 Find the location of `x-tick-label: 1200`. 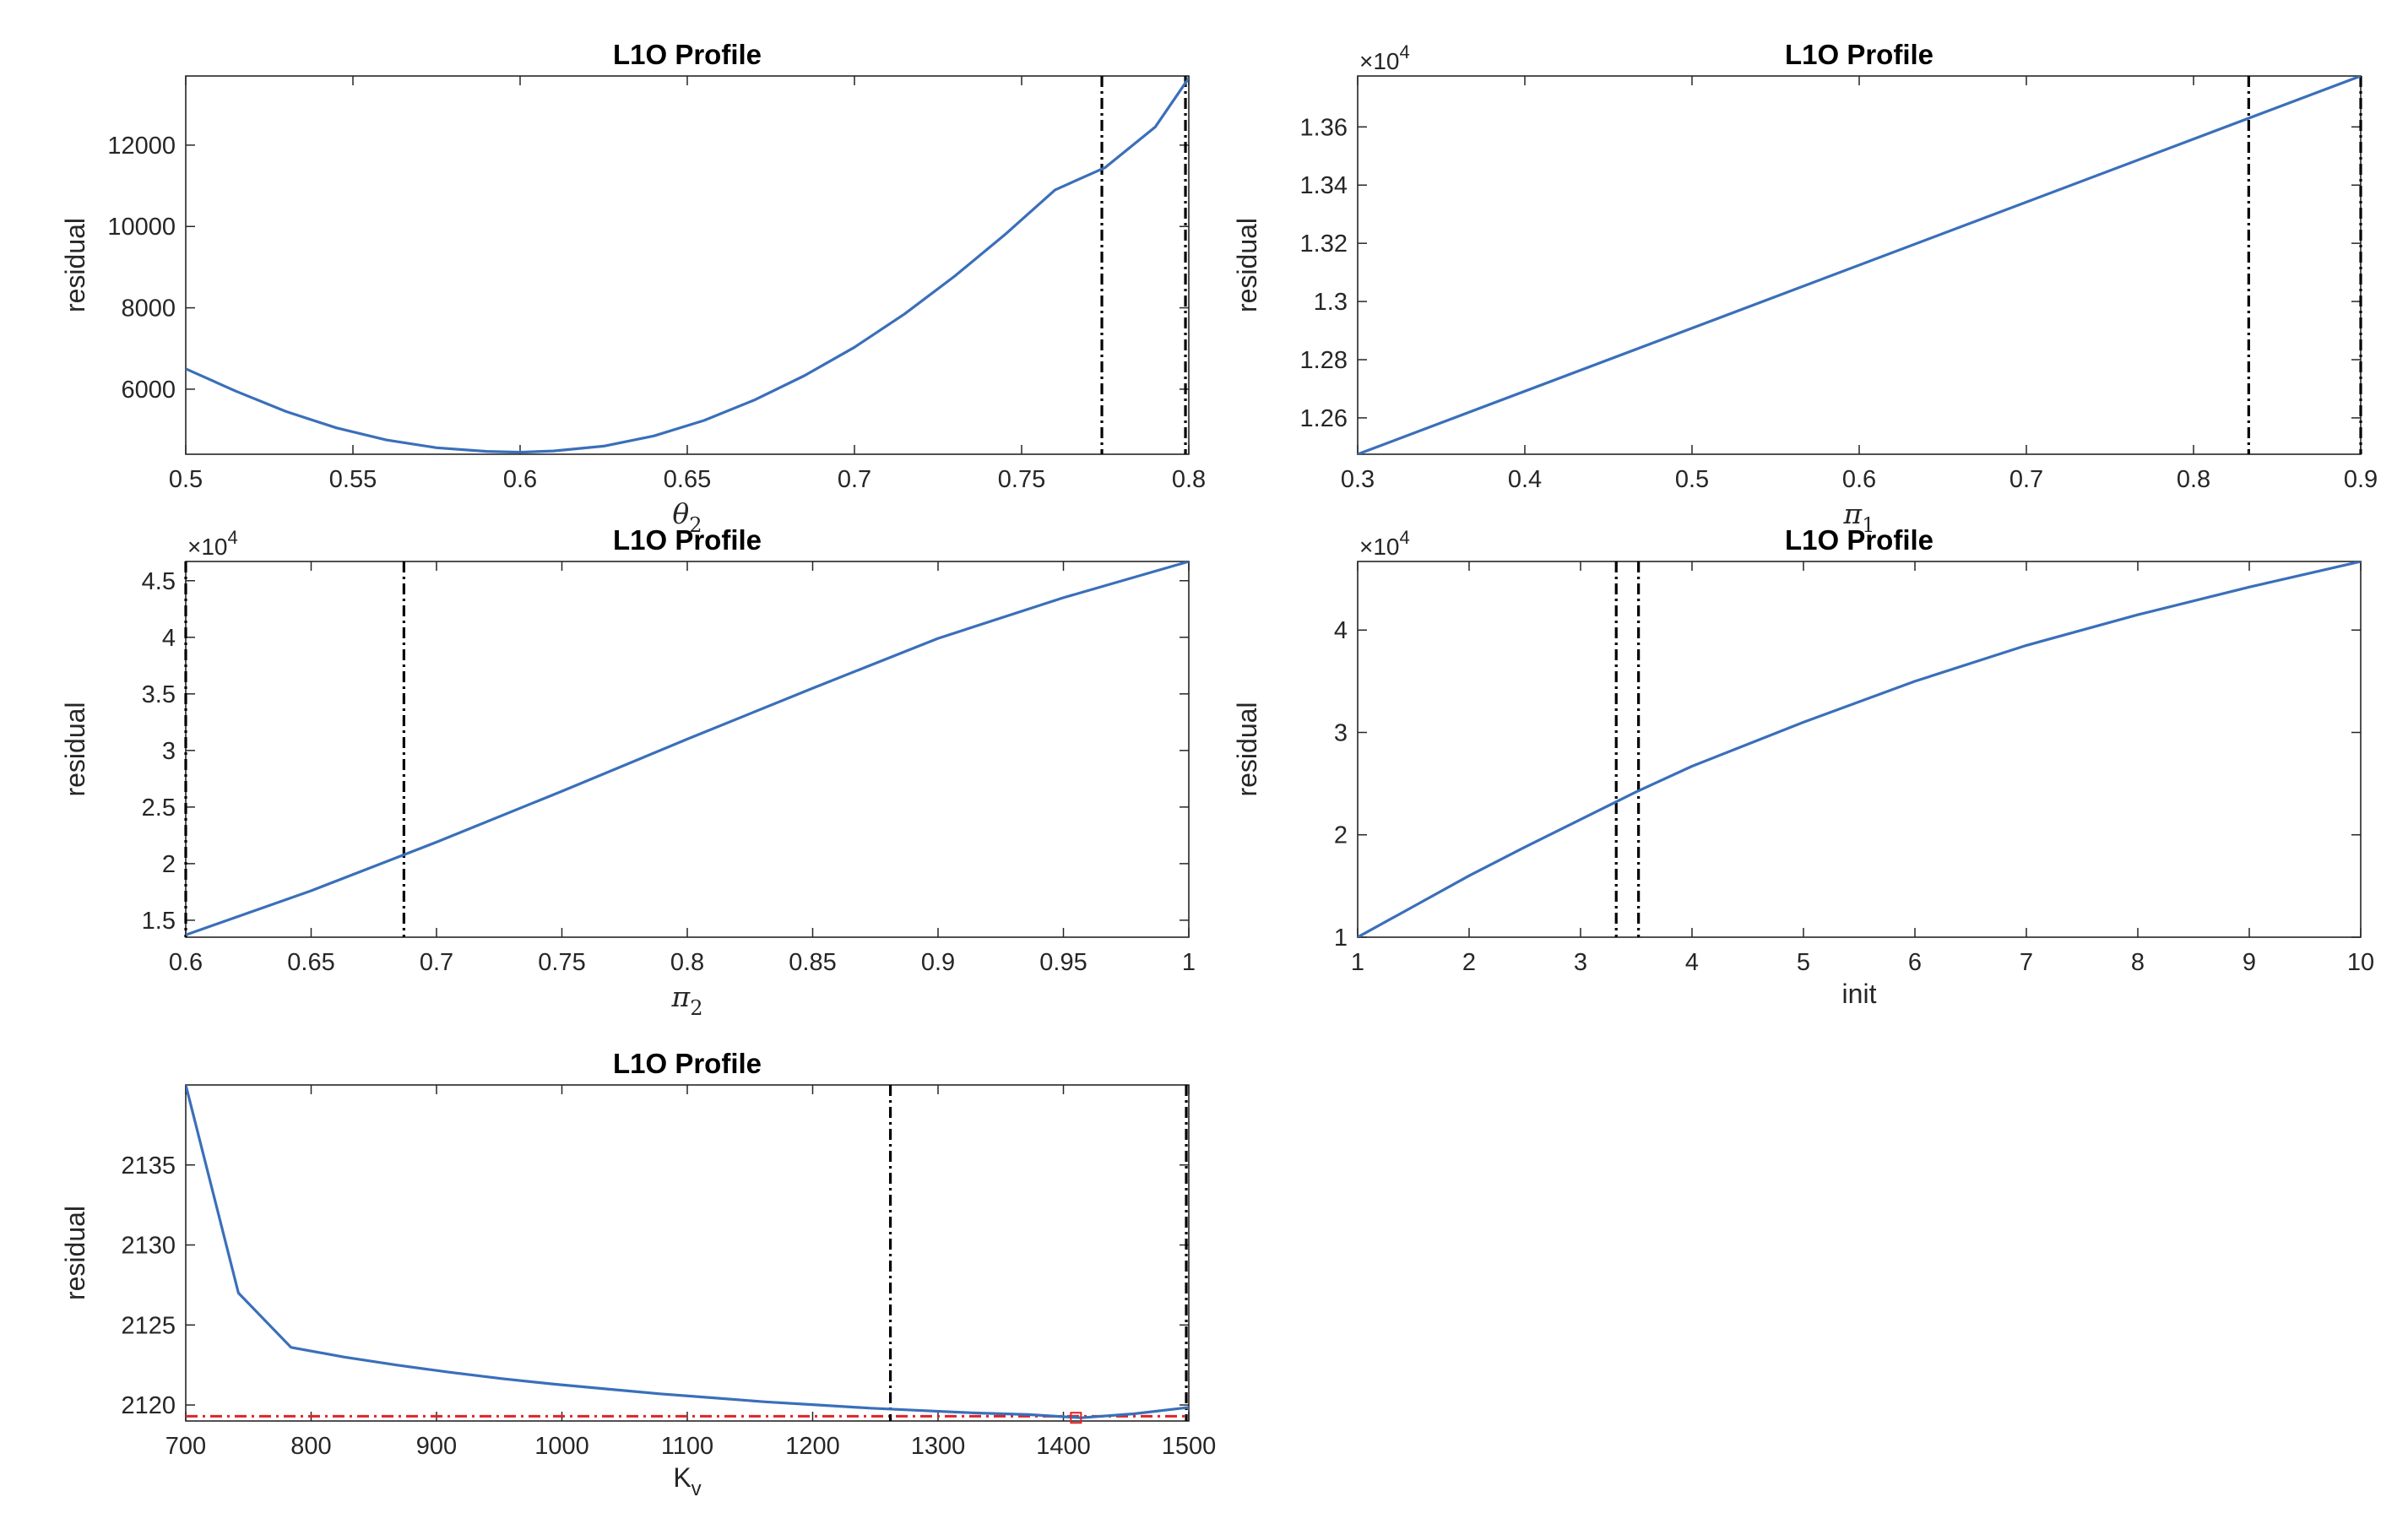

x-tick-label: 1200 is located at coordinates (812, 1446).